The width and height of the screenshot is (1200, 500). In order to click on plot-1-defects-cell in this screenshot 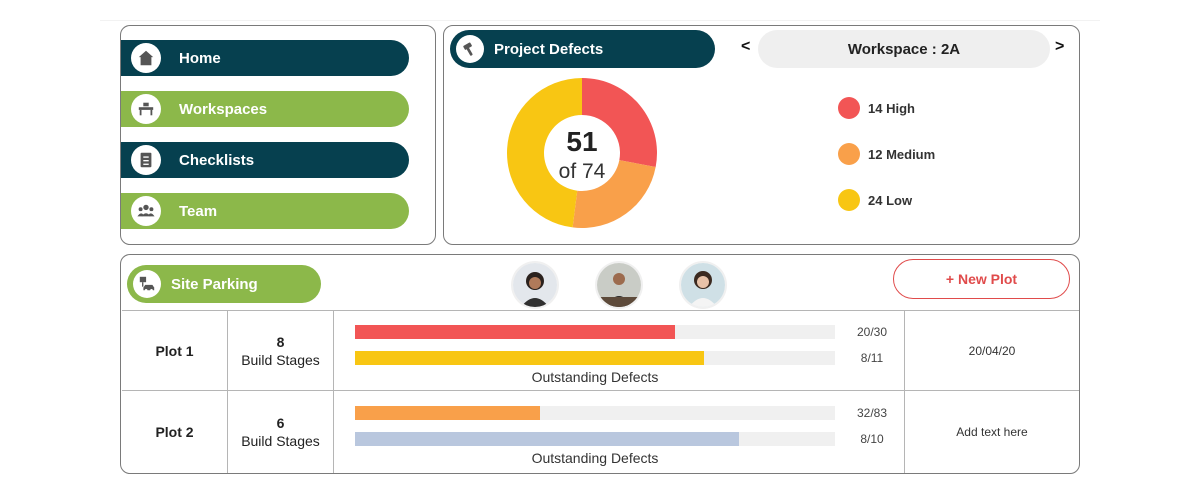, I will do `click(619, 350)`.